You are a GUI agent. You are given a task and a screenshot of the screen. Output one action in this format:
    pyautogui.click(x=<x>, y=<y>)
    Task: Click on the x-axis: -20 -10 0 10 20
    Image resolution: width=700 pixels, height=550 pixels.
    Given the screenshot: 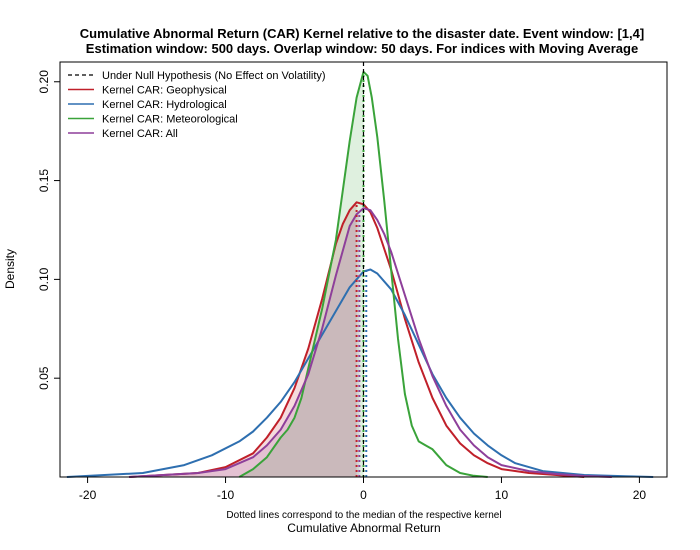 What is the action you would take?
    pyautogui.click(x=362, y=489)
    